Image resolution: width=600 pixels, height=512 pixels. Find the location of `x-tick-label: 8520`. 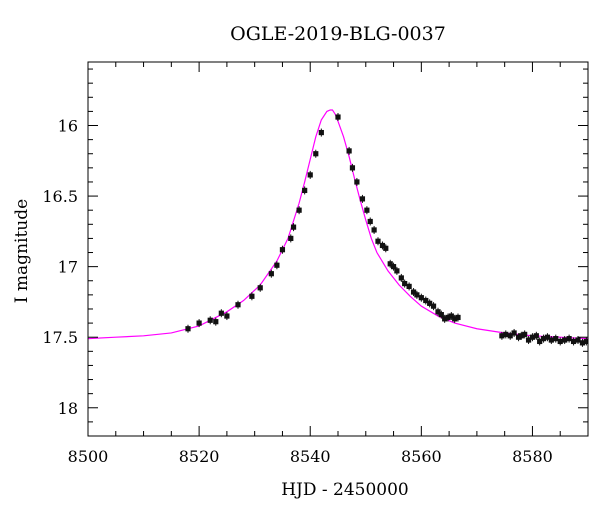

x-tick-label: 8520 is located at coordinates (199, 456).